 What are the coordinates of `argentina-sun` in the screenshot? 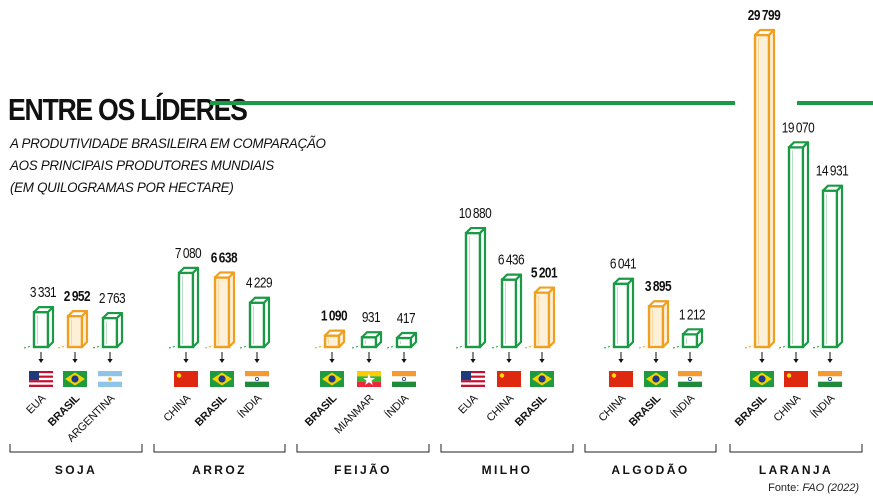 It's located at (110, 379).